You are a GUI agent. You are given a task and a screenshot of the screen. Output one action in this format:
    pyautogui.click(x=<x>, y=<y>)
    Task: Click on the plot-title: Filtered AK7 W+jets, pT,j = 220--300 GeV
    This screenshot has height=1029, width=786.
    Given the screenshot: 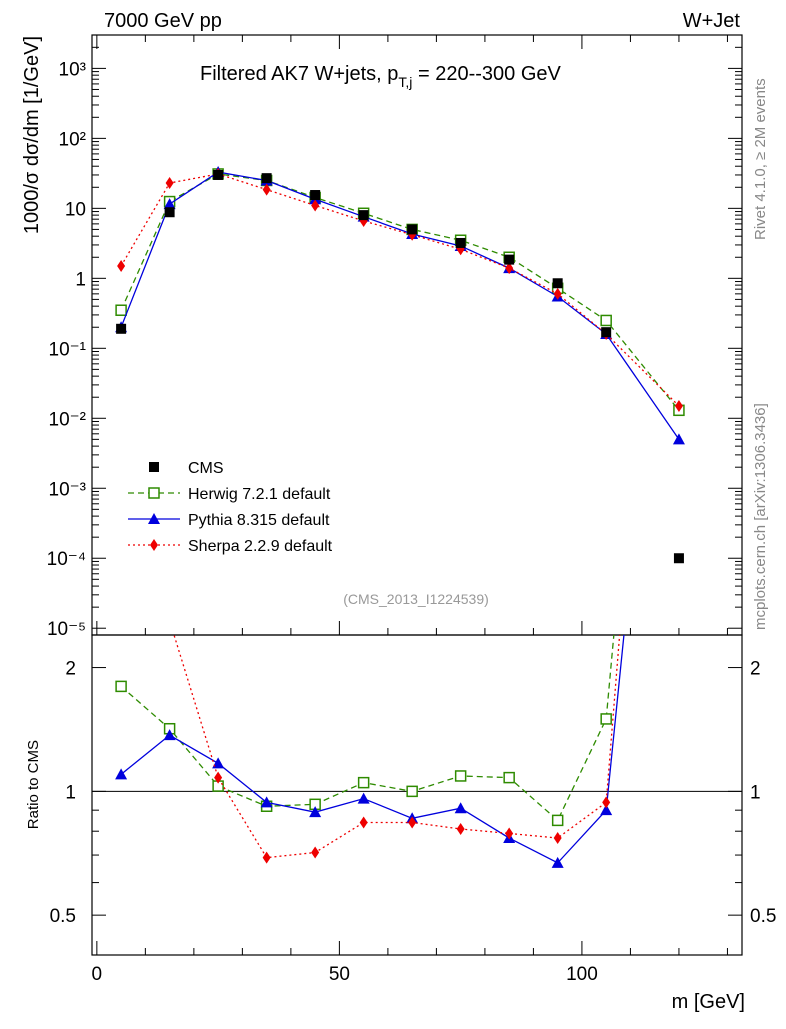 What is the action you would take?
    pyautogui.click(x=381, y=76)
    